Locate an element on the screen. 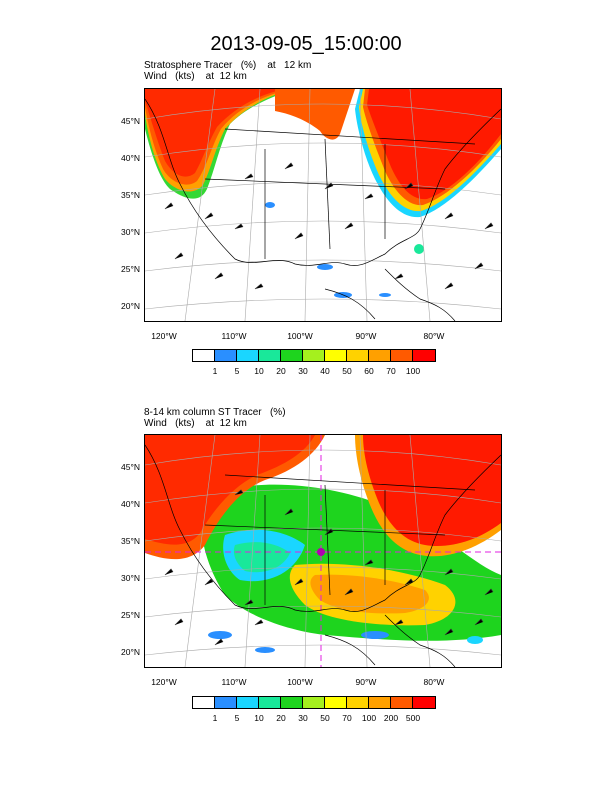 This screenshot has height=792, width=612. panel2-lon-label-80: 80°W is located at coordinates (434, 682).